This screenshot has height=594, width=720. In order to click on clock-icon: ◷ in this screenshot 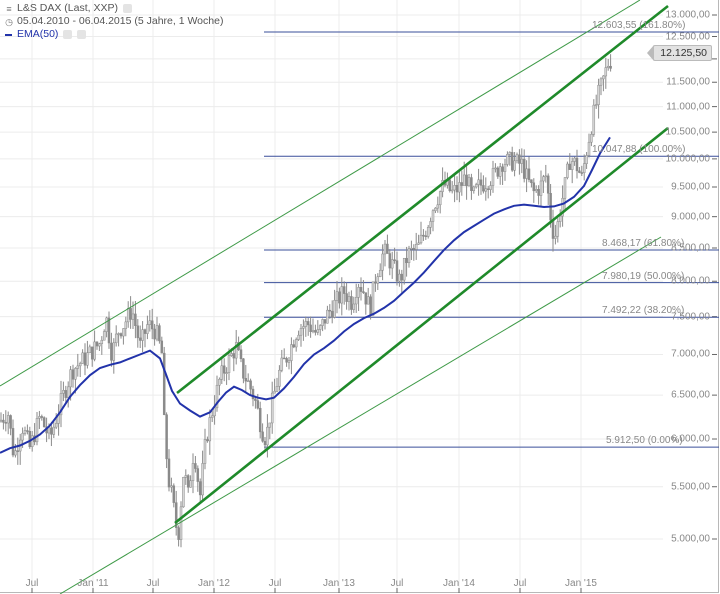, I will do `click(9, 21)`.